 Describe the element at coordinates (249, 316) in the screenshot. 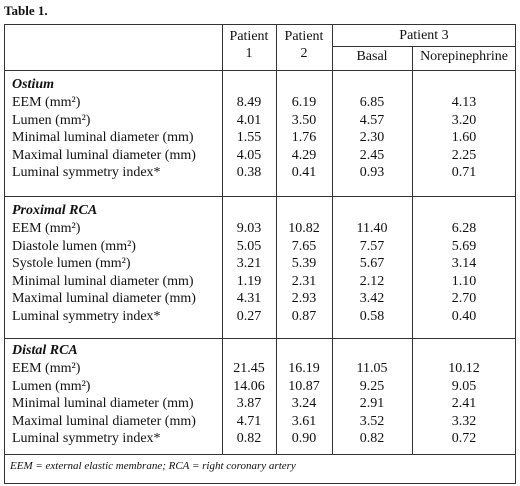

I see `cell-value: 0.27` at that location.